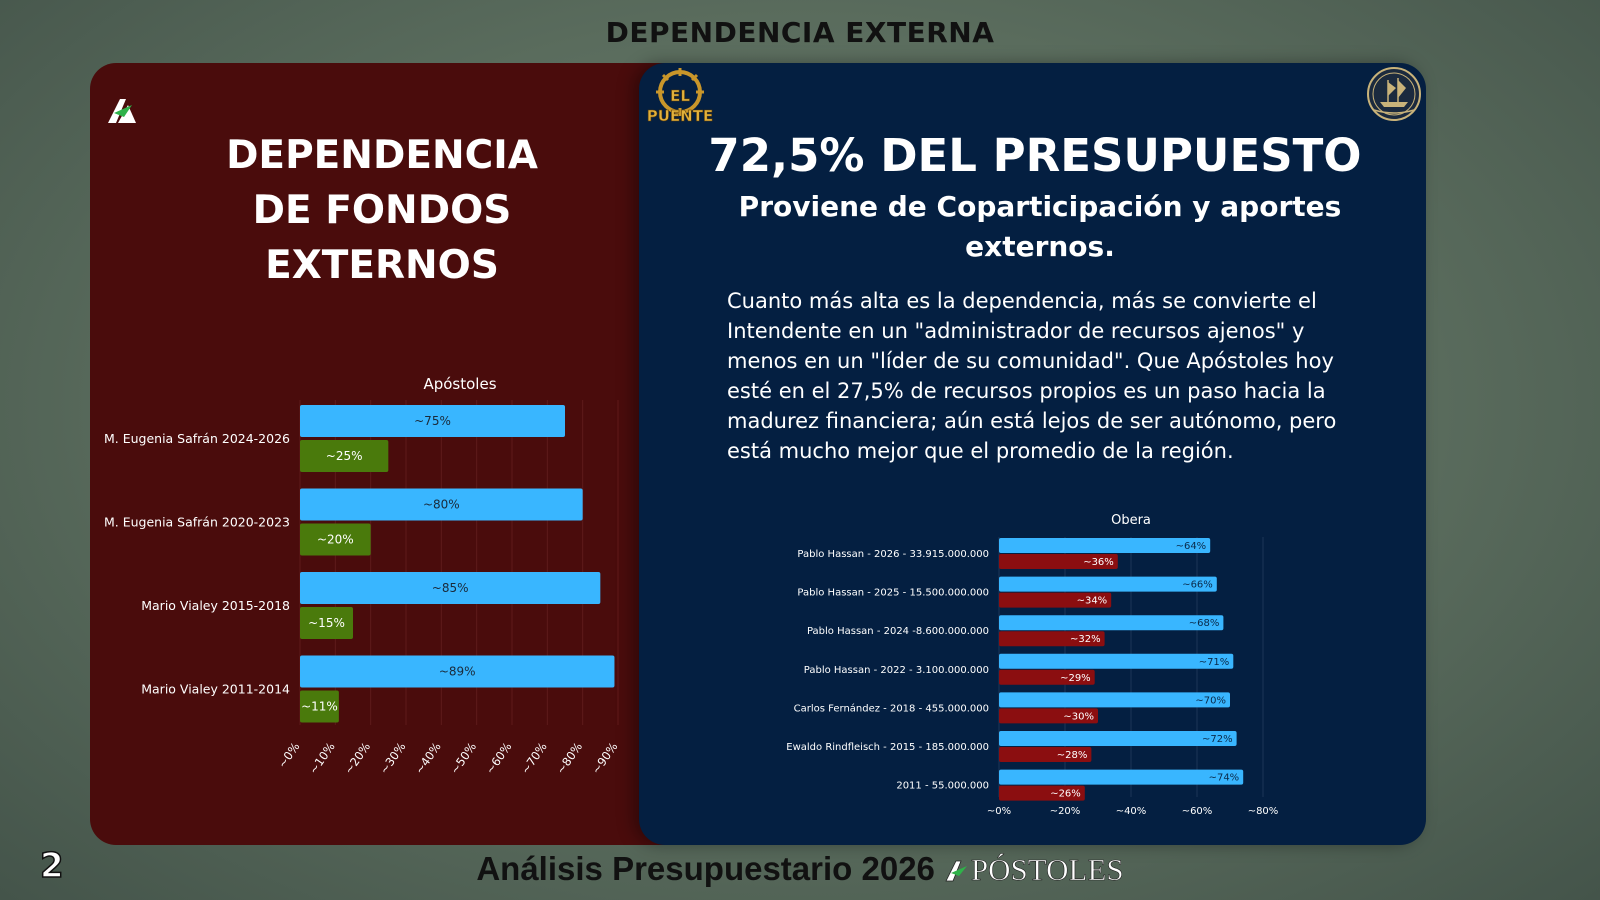 Image resolution: width=1600 pixels, height=900 pixels. What do you see at coordinates (1197, 811) in the screenshot?
I see `x-tick-label: ~60%` at bounding box center [1197, 811].